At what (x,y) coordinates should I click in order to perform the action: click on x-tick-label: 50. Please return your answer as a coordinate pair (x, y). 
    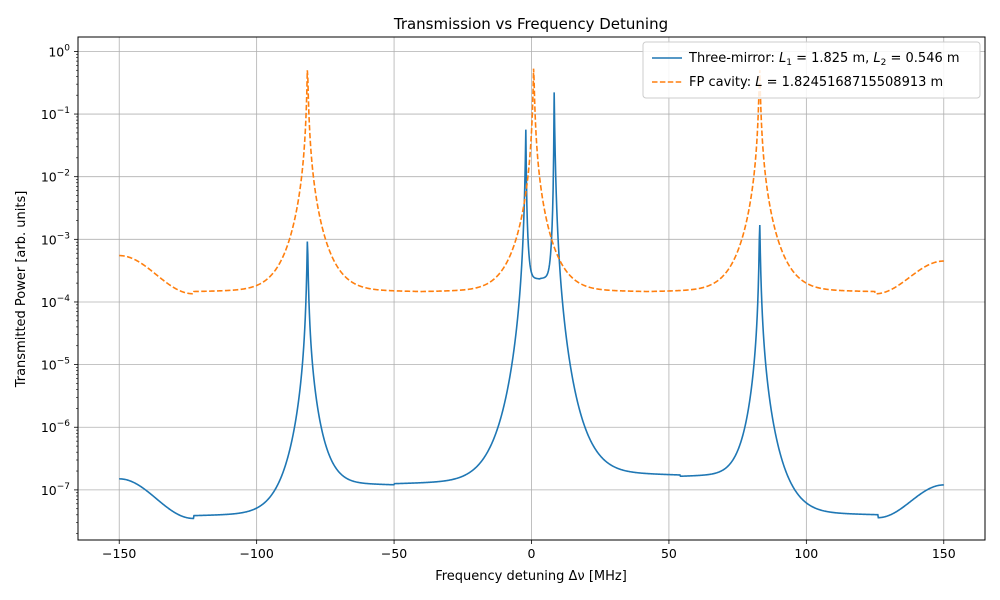
    Looking at the image, I should click on (669, 553).